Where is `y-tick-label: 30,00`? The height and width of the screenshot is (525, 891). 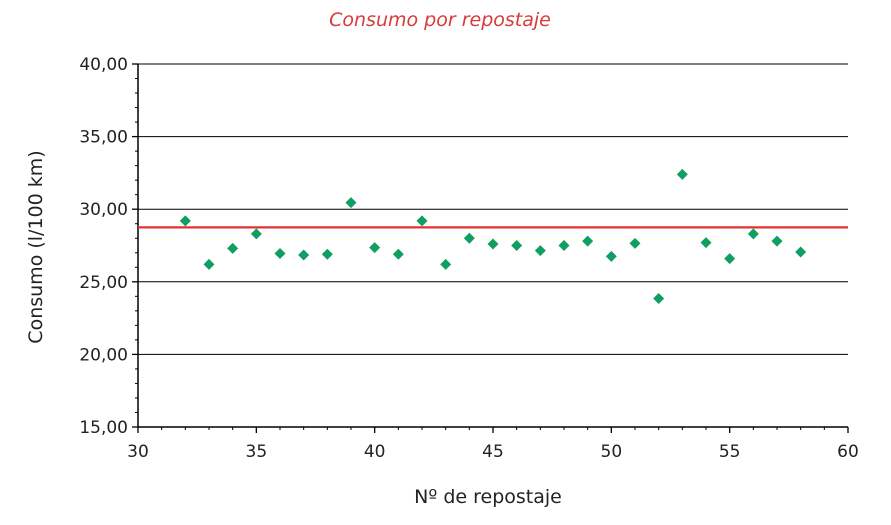 y-tick-label: 30,00 is located at coordinates (103, 210).